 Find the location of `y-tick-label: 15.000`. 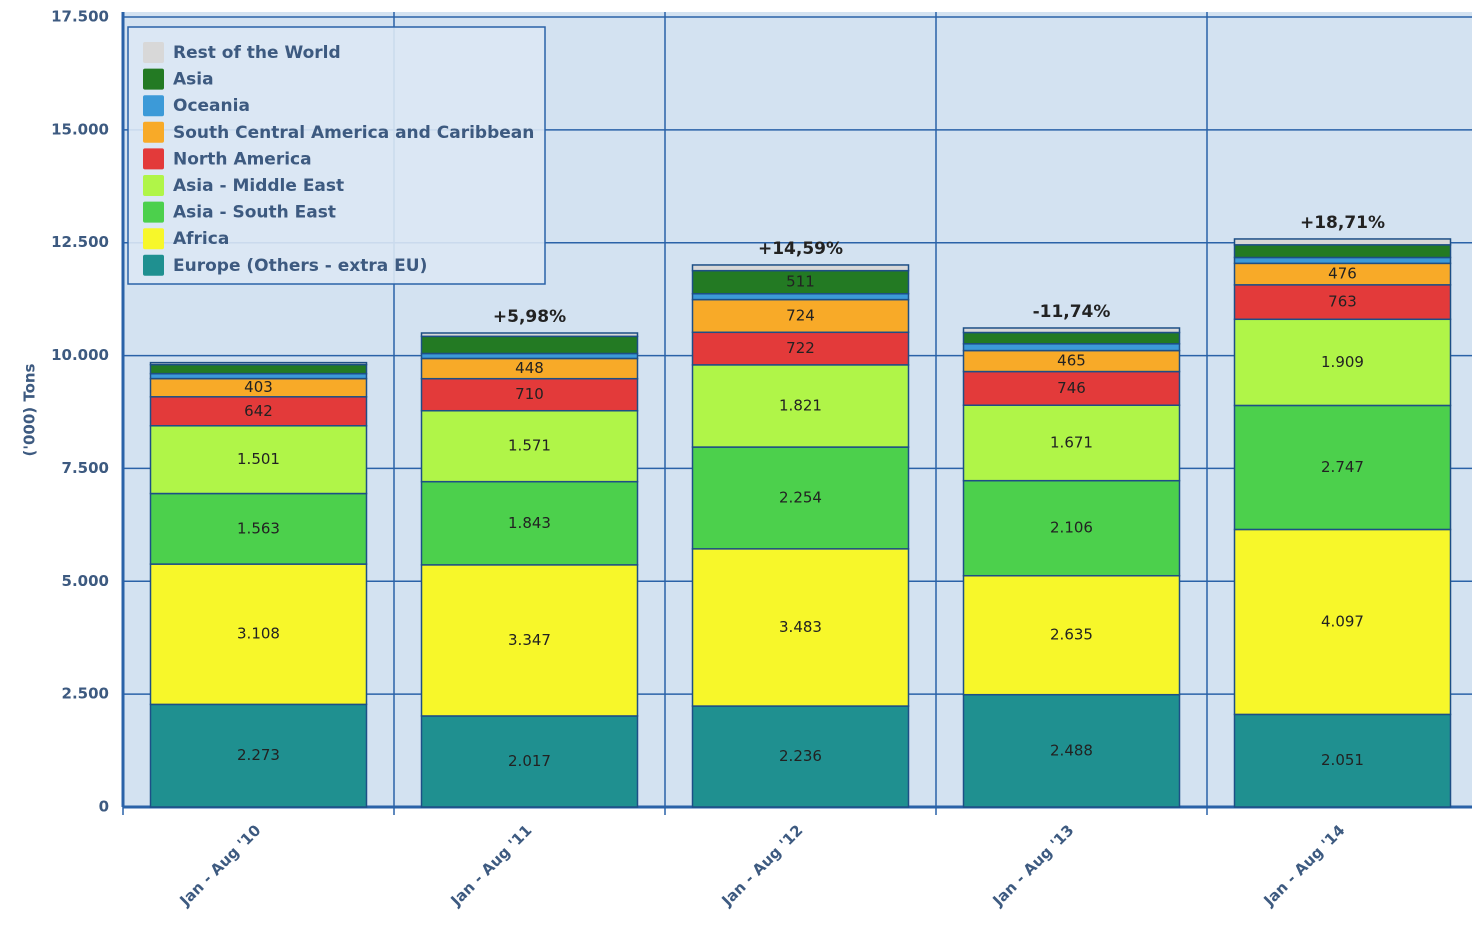

y-tick-label: 15.000 is located at coordinates (80, 129).